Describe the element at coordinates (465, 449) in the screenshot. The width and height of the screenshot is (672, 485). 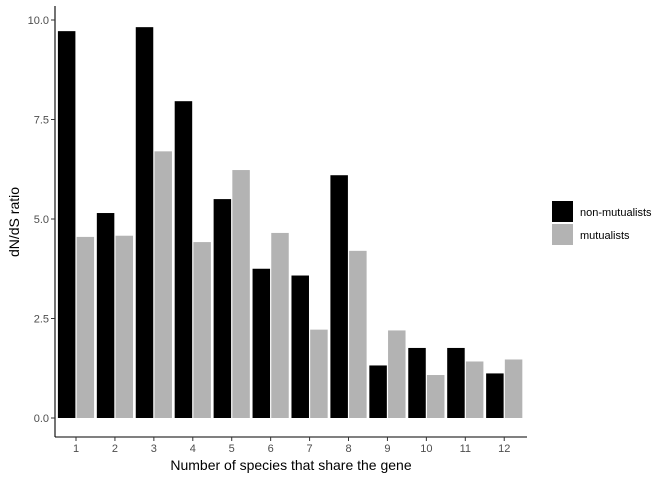
I see `x-tick-label: 11` at that location.